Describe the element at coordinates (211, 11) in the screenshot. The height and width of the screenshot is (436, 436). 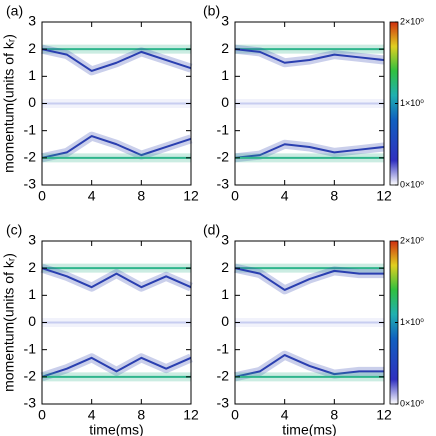
I see `panel-label: (b)` at that location.